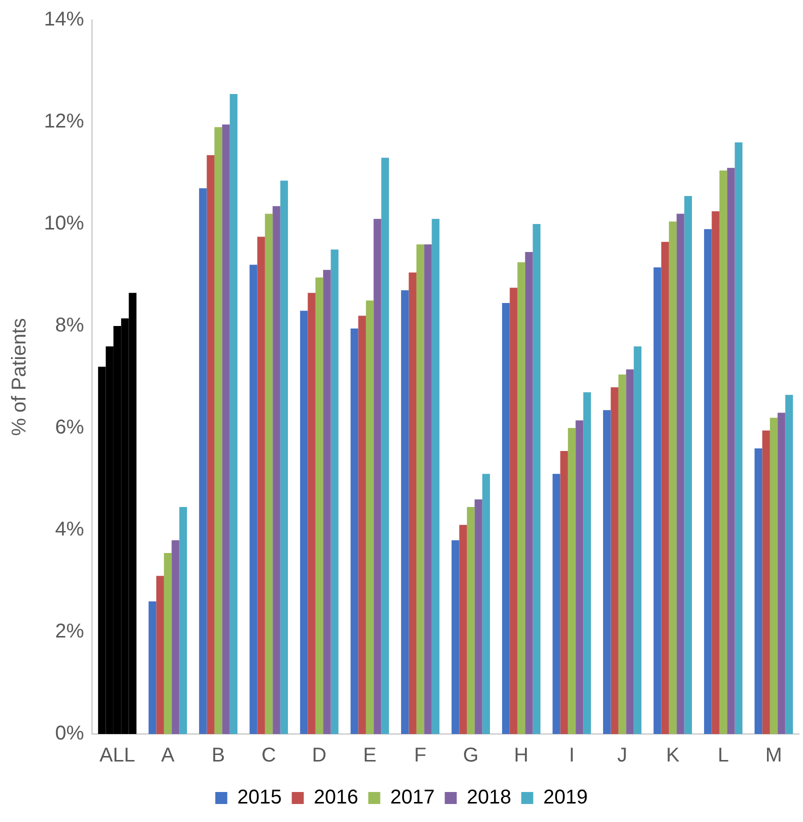 This screenshot has height=822, width=803. I want to click on y-tick-label: 2%, so click(69, 631).